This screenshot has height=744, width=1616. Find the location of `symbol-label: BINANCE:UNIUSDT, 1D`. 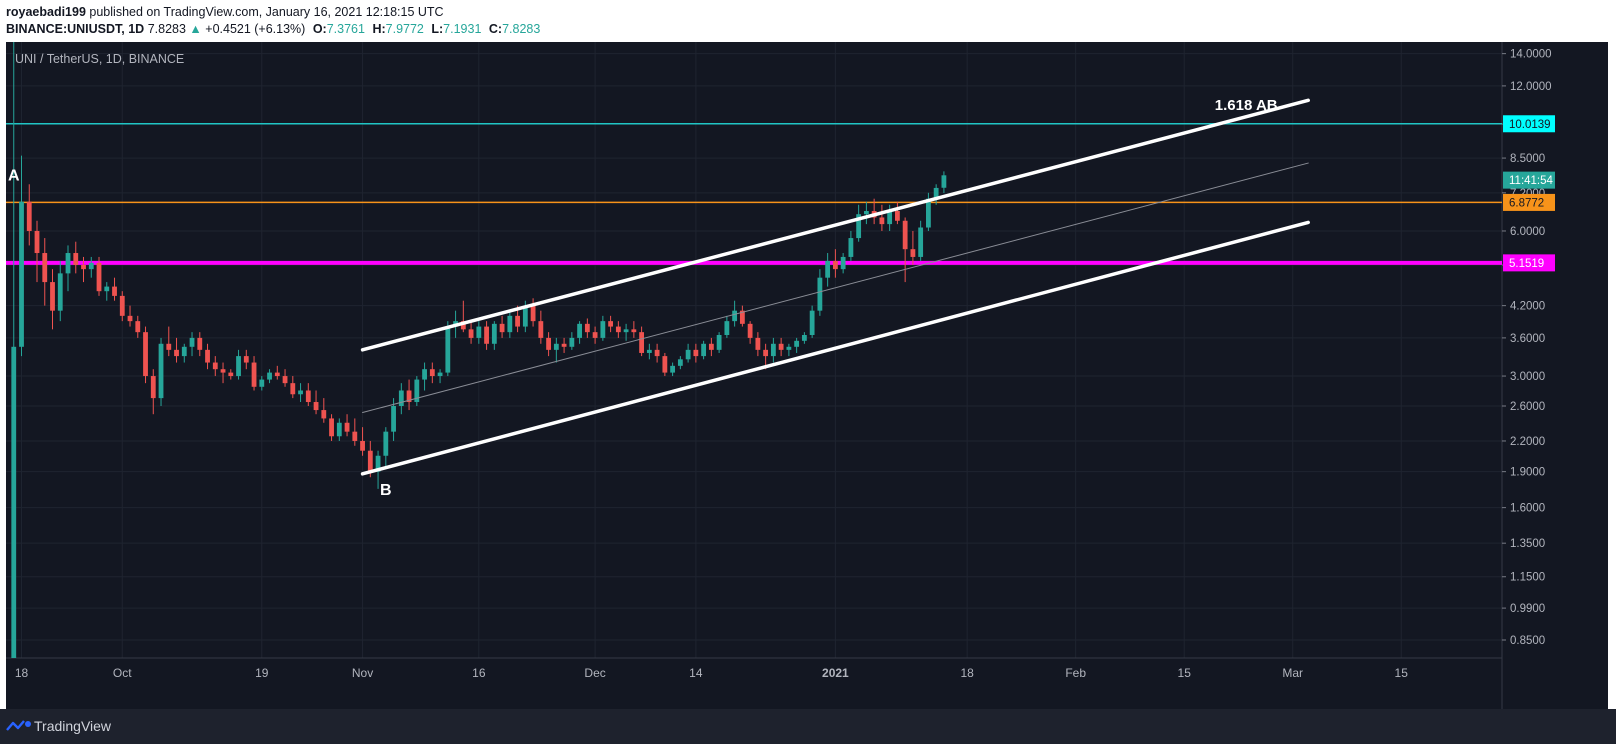

symbol-label: BINANCE:UNIUSDT, 1D is located at coordinates (75, 29).